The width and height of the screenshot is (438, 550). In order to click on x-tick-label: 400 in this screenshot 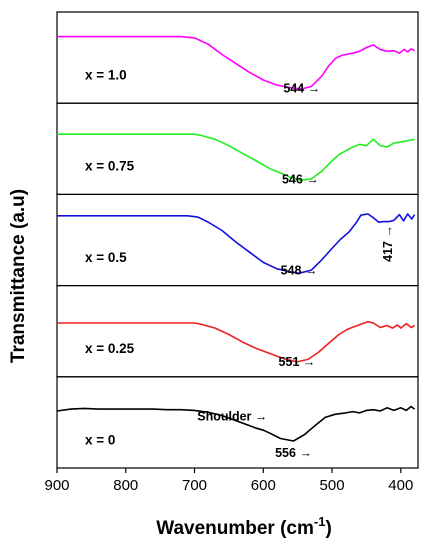, I will do `click(400, 485)`.